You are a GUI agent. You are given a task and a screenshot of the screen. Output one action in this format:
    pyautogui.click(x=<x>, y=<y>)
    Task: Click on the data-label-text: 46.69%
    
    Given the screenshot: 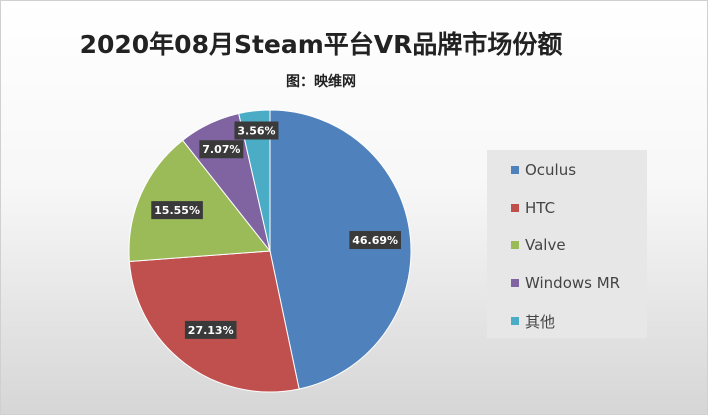 What is the action you would take?
    pyautogui.click(x=375, y=240)
    